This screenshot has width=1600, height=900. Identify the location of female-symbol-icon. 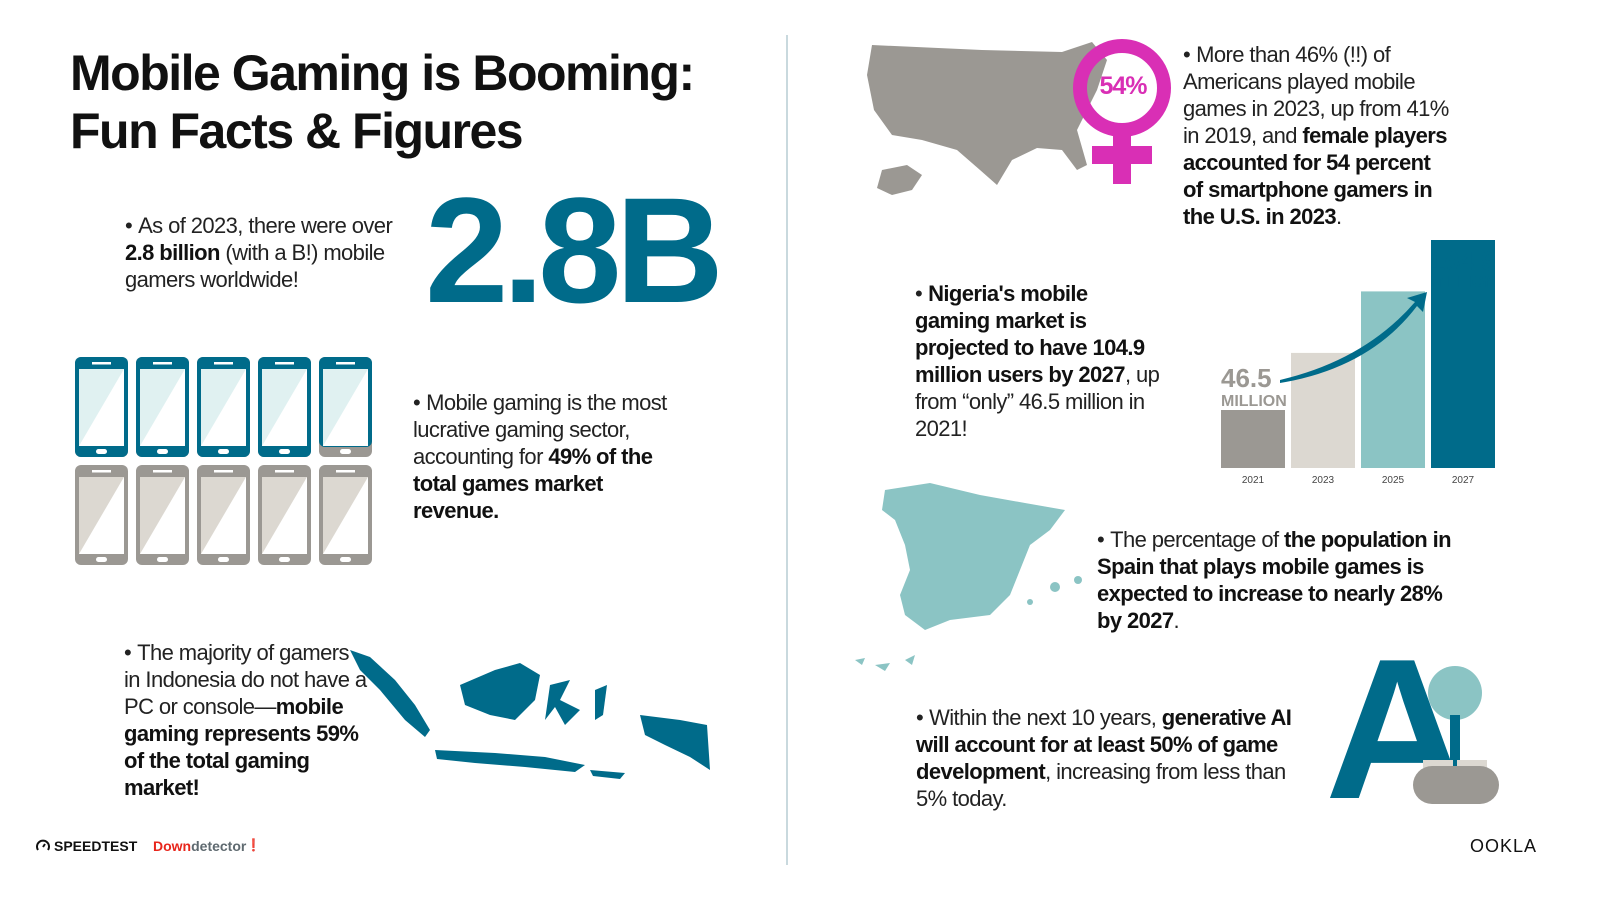
(1122, 111).